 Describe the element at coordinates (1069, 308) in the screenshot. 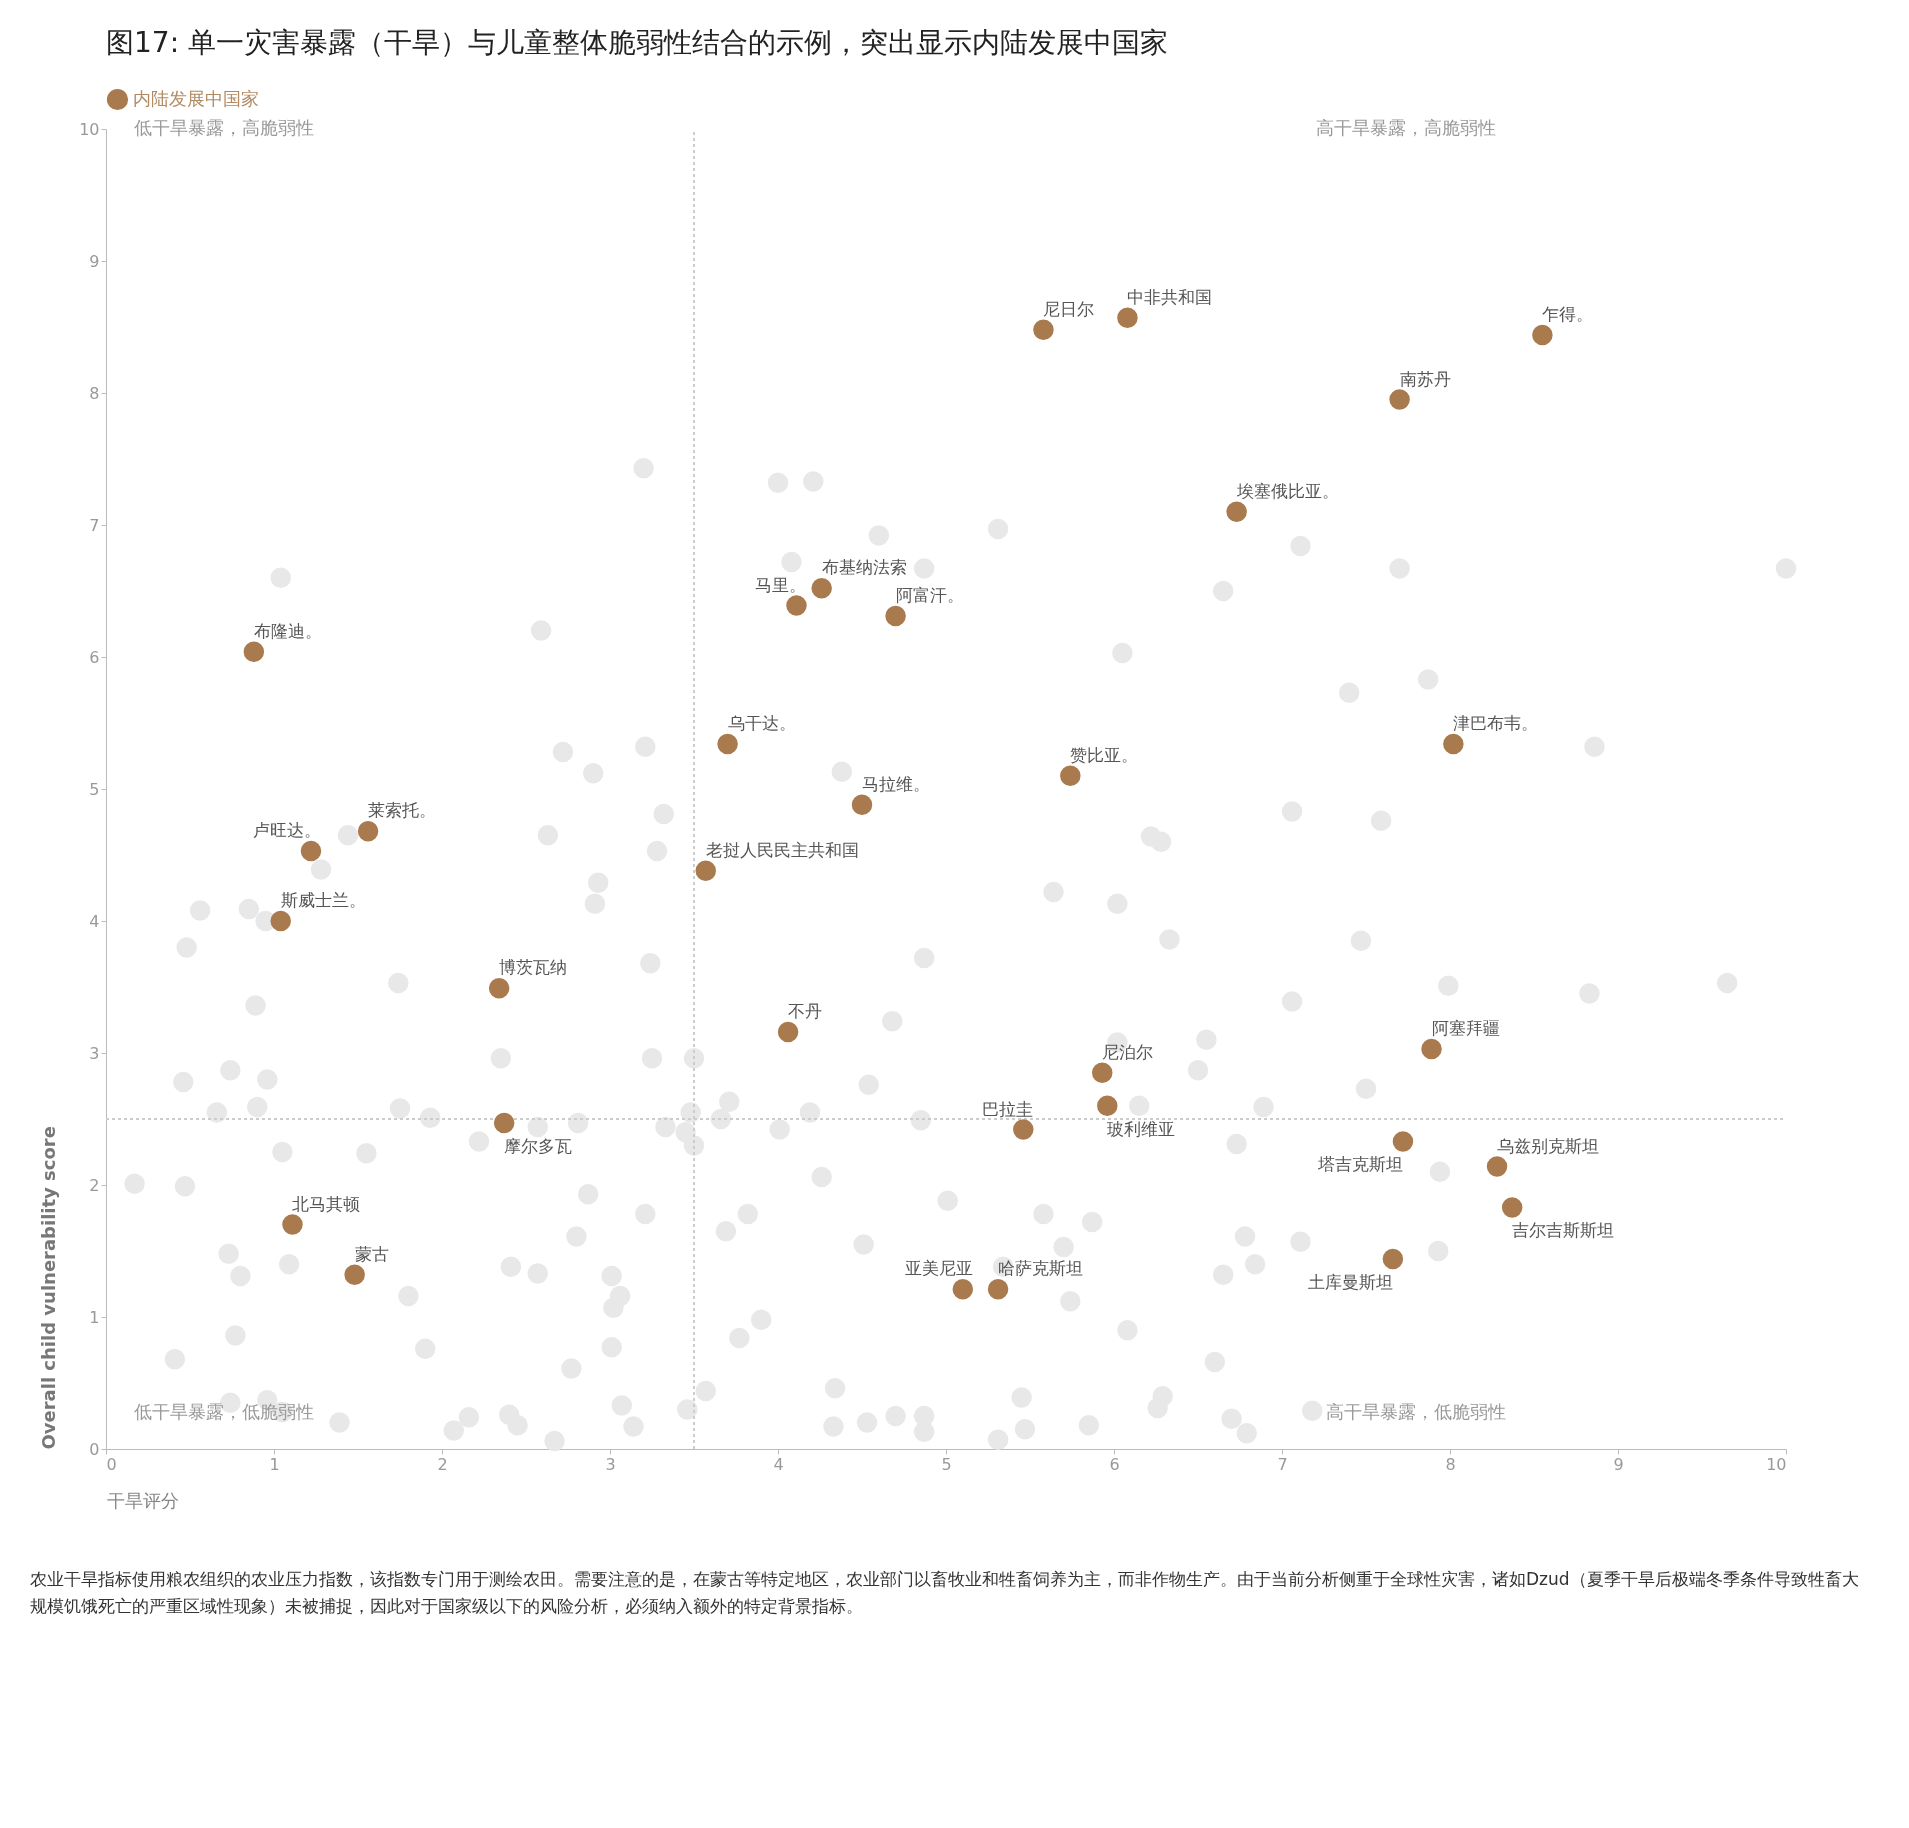

I see `annotation: 尼日尔` at that location.